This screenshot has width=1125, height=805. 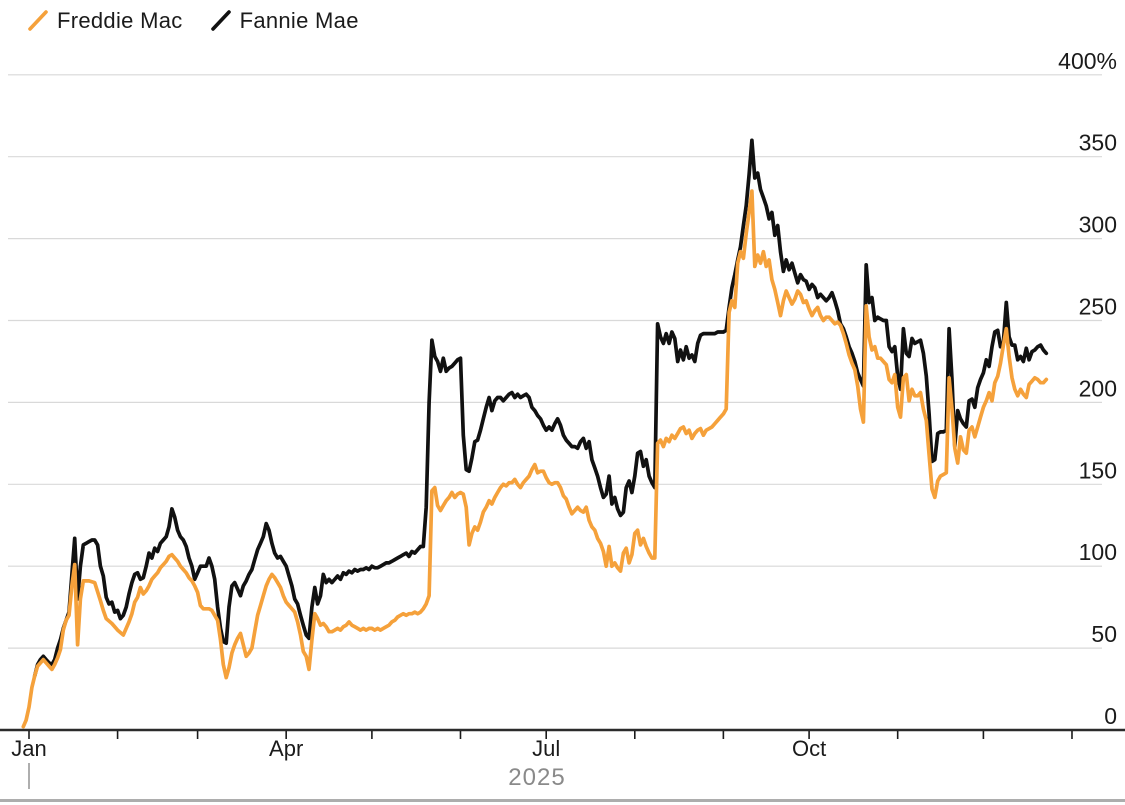 I want to click on legend-item-freddie-mac: Freddie Mac, so click(x=105, y=21).